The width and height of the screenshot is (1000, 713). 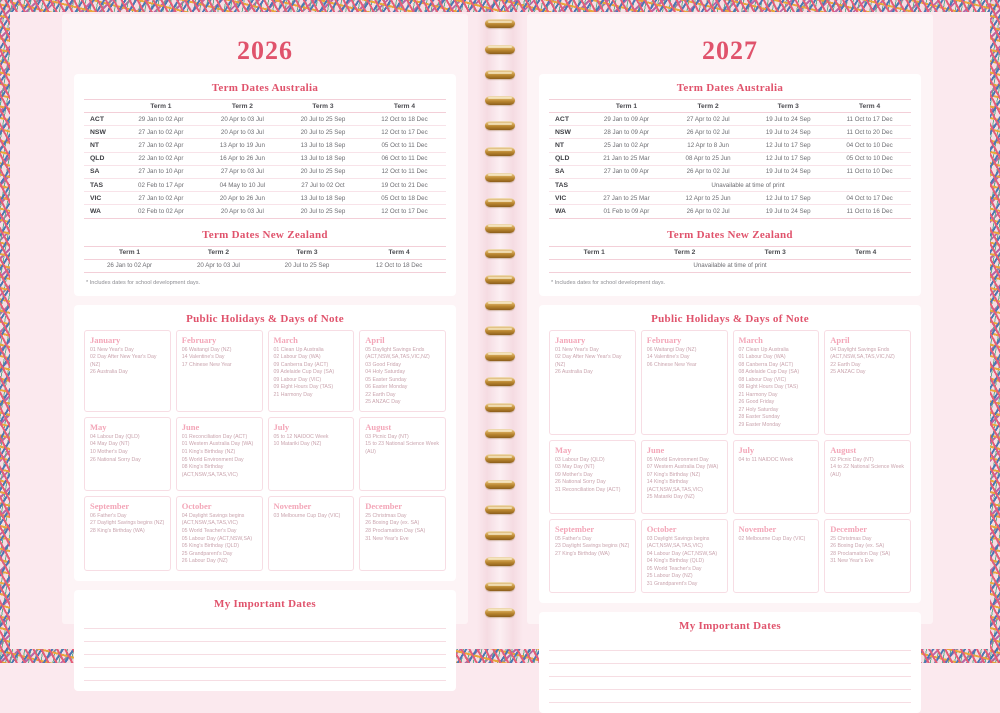 What do you see at coordinates (209, 471) in the screenshot?
I see `holiday-item: 08 King's Birthday (ACT,NSW,SA,TAS,VIC)` at bounding box center [209, 471].